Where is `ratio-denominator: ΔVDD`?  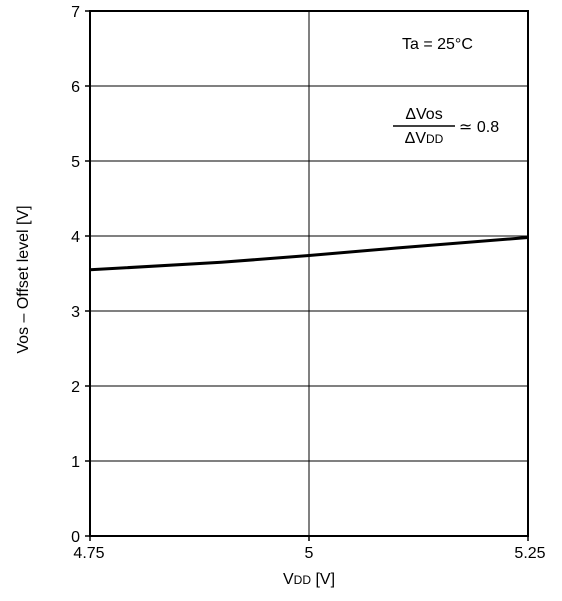
ratio-denominator: ΔVDD is located at coordinates (424, 138).